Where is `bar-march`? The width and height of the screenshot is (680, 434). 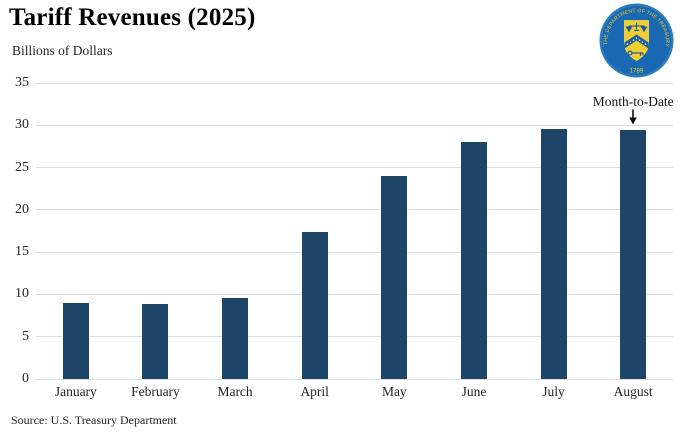 bar-march is located at coordinates (235, 338).